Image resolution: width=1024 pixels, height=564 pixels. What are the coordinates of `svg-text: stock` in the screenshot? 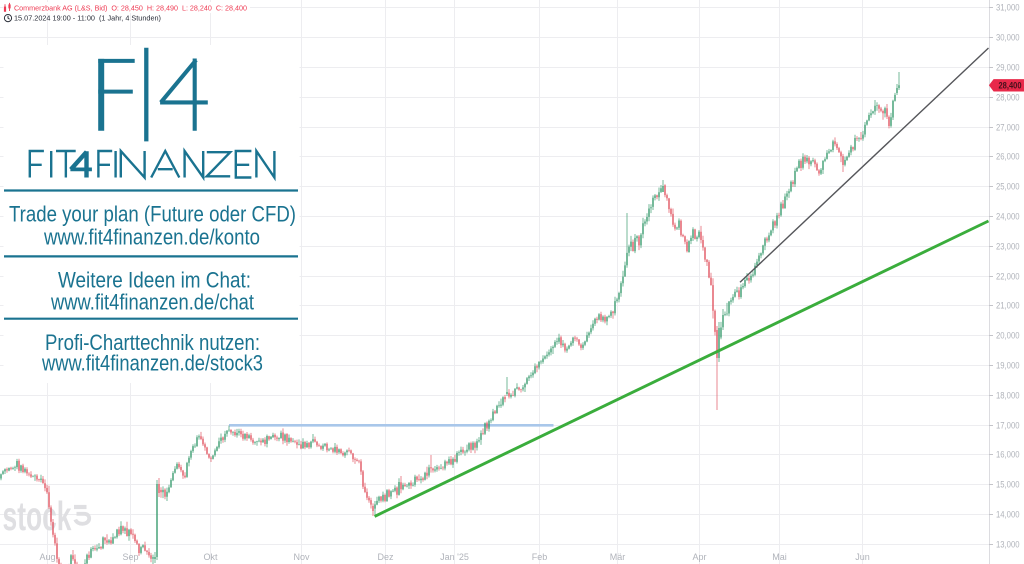 It's located at (37, 516).